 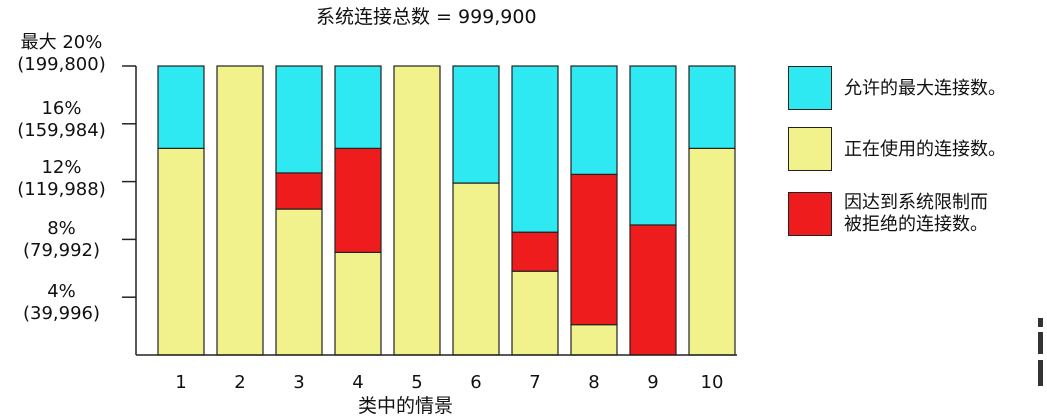 What do you see at coordinates (61, 313) in the screenshot?
I see `y-tick-count: (39,996)` at bounding box center [61, 313].